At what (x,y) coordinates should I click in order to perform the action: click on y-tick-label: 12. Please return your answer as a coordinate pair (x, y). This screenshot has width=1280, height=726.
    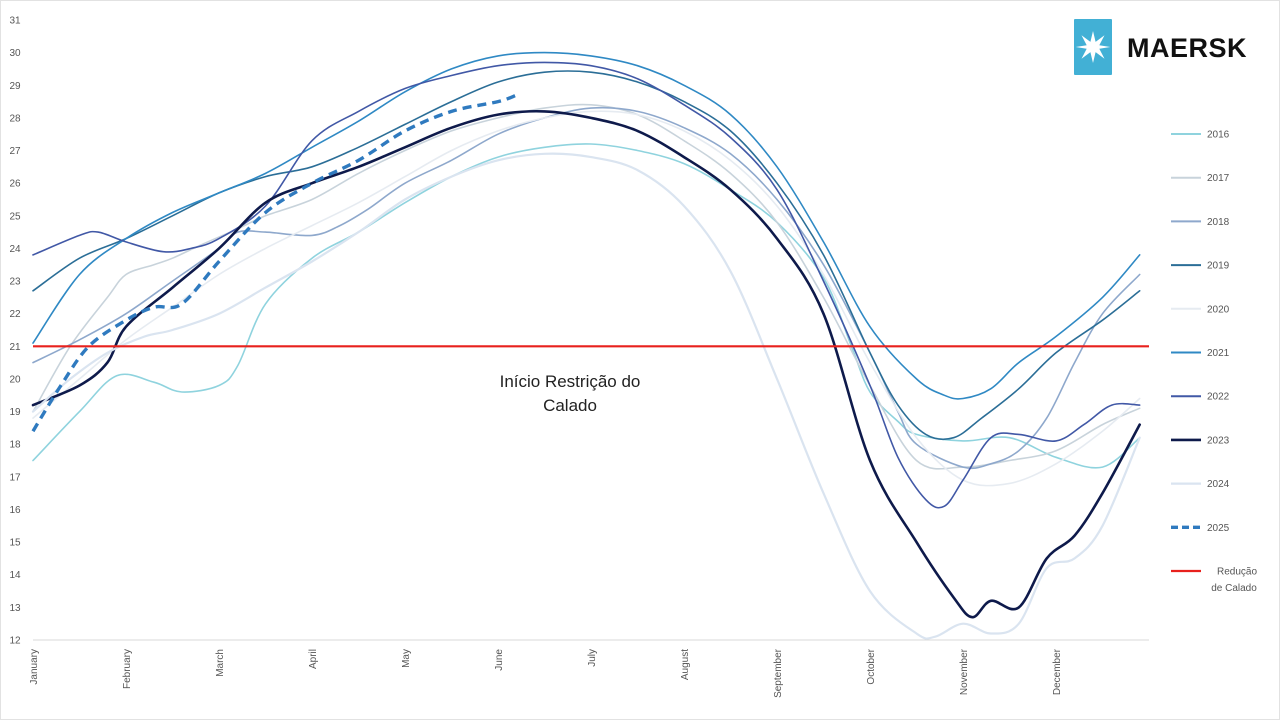
    Looking at the image, I should click on (15, 641).